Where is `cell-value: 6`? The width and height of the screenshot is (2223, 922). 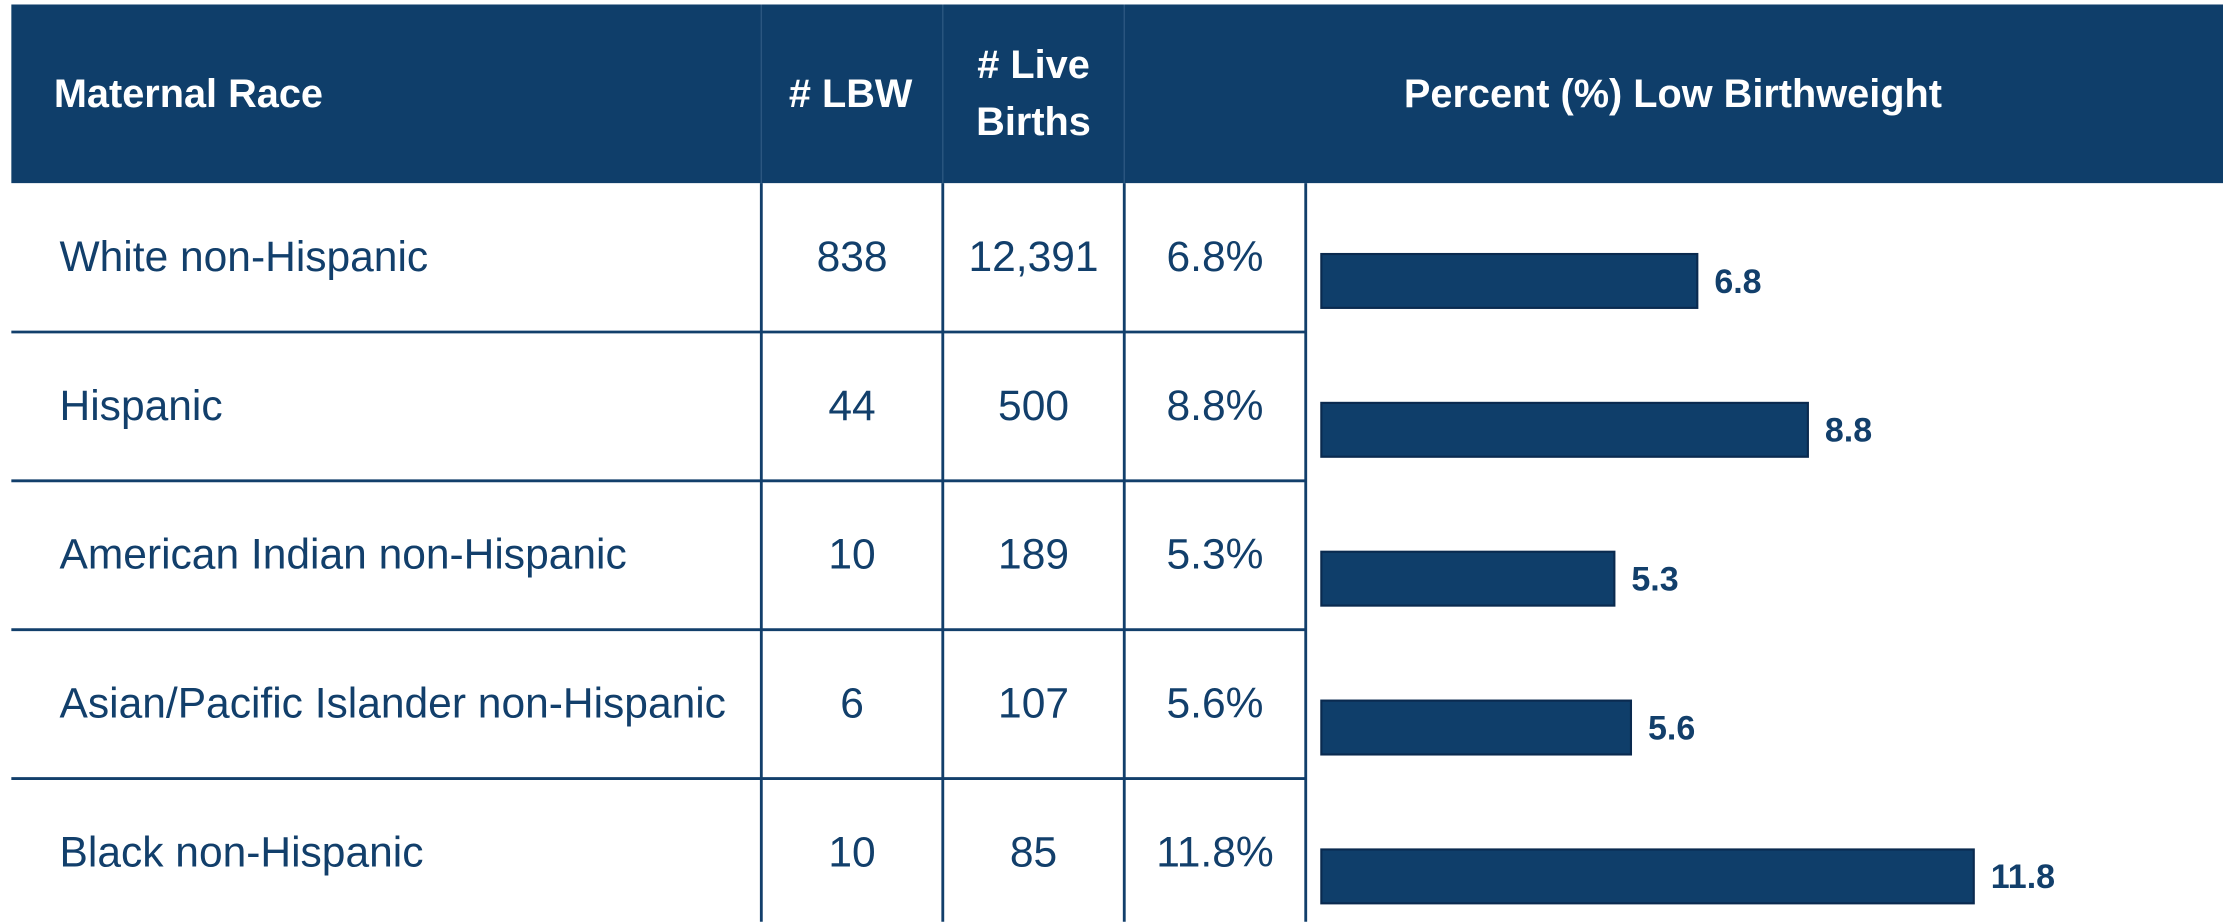 cell-value: 6 is located at coordinates (852, 704).